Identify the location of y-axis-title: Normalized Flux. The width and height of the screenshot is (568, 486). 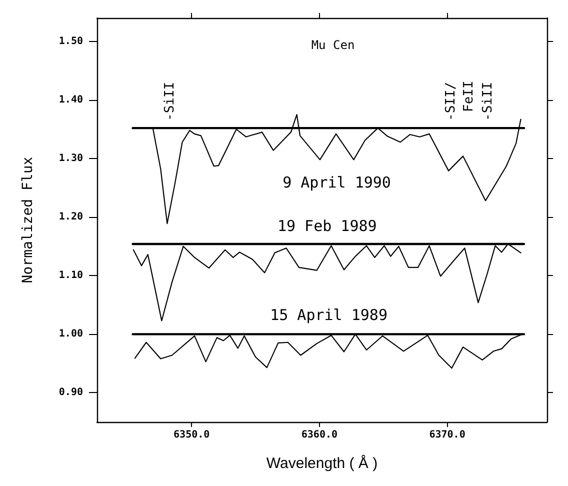
(28, 220).